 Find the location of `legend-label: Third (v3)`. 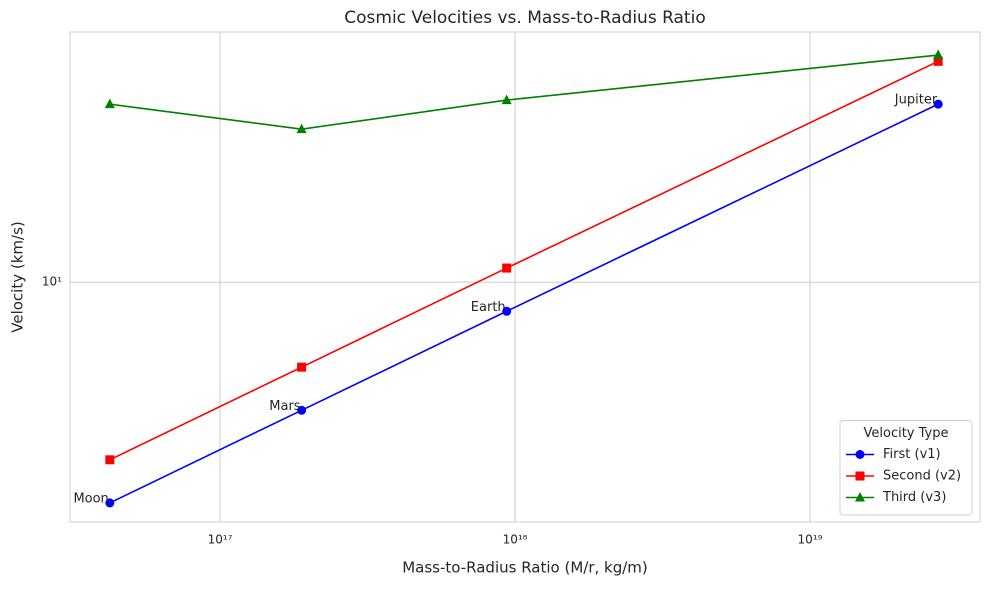

legend-label: Third (v3) is located at coordinates (914, 497).